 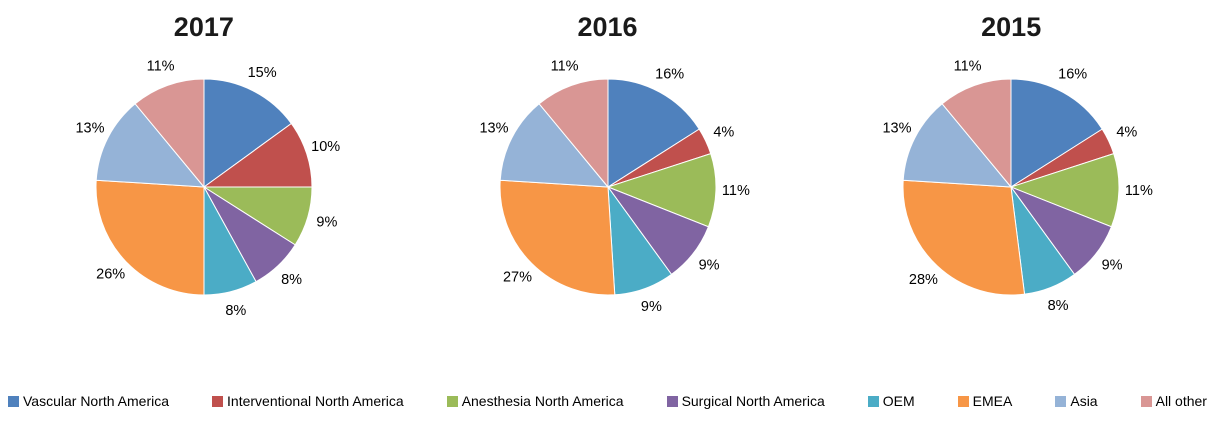 I want to click on slice-label: 27%, so click(x=516, y=277).